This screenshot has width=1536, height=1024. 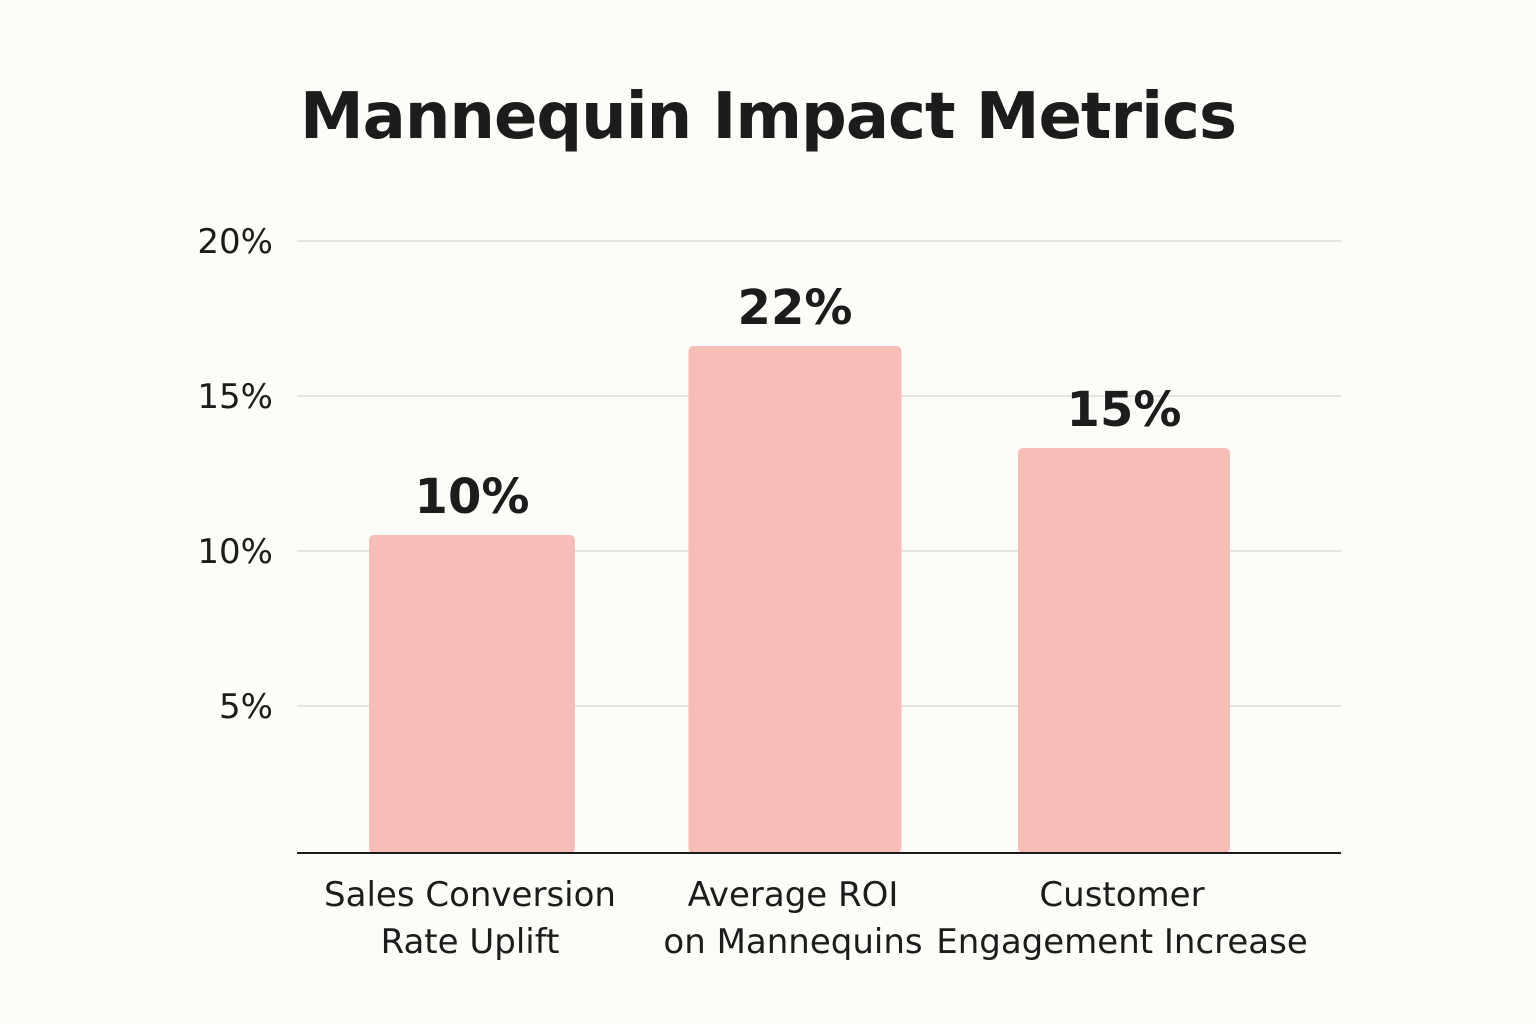 I want to click on x-tick-label: Rate Uplift, so click(x=470, y=942).